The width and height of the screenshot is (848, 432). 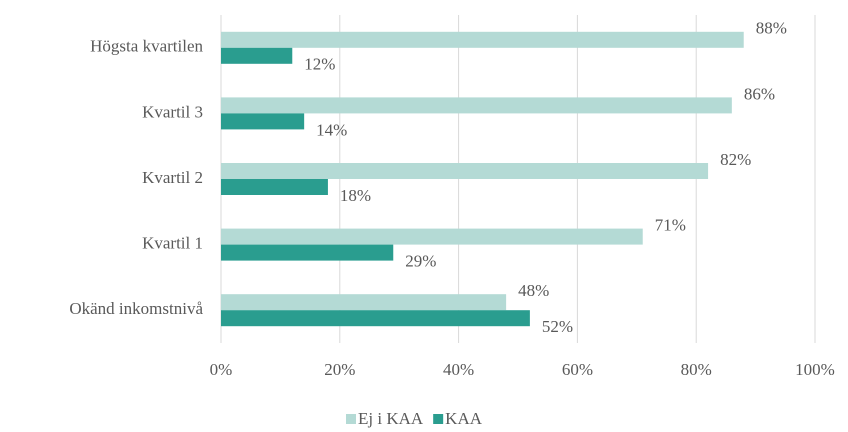 I want to click on y-tick-label: Högsta kvartilen, so click(x=146, y=46).